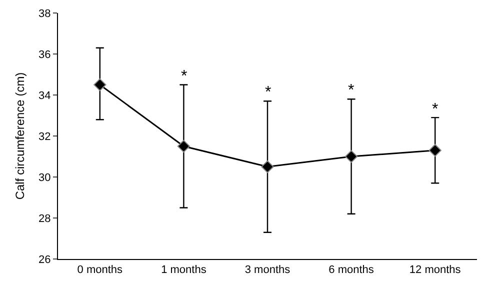 The width and height of the screenshot is (485, 289). What do you see at coordinates (435, 270) in the screenshot?
I see `x-tick-label: 12 months` at bounding box center [435, 270].